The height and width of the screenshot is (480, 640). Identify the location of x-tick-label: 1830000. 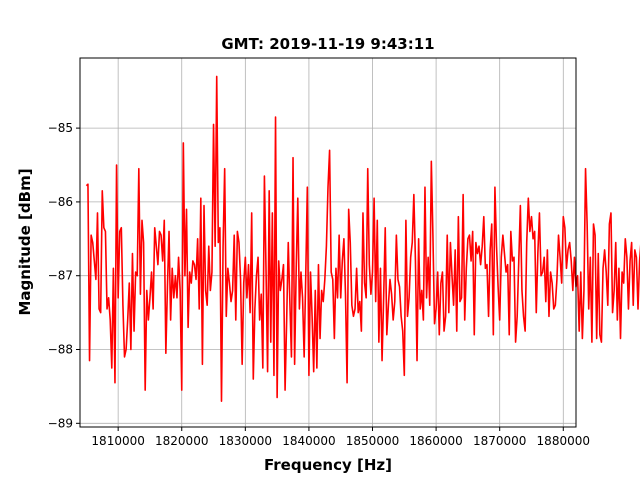
(245, 441).